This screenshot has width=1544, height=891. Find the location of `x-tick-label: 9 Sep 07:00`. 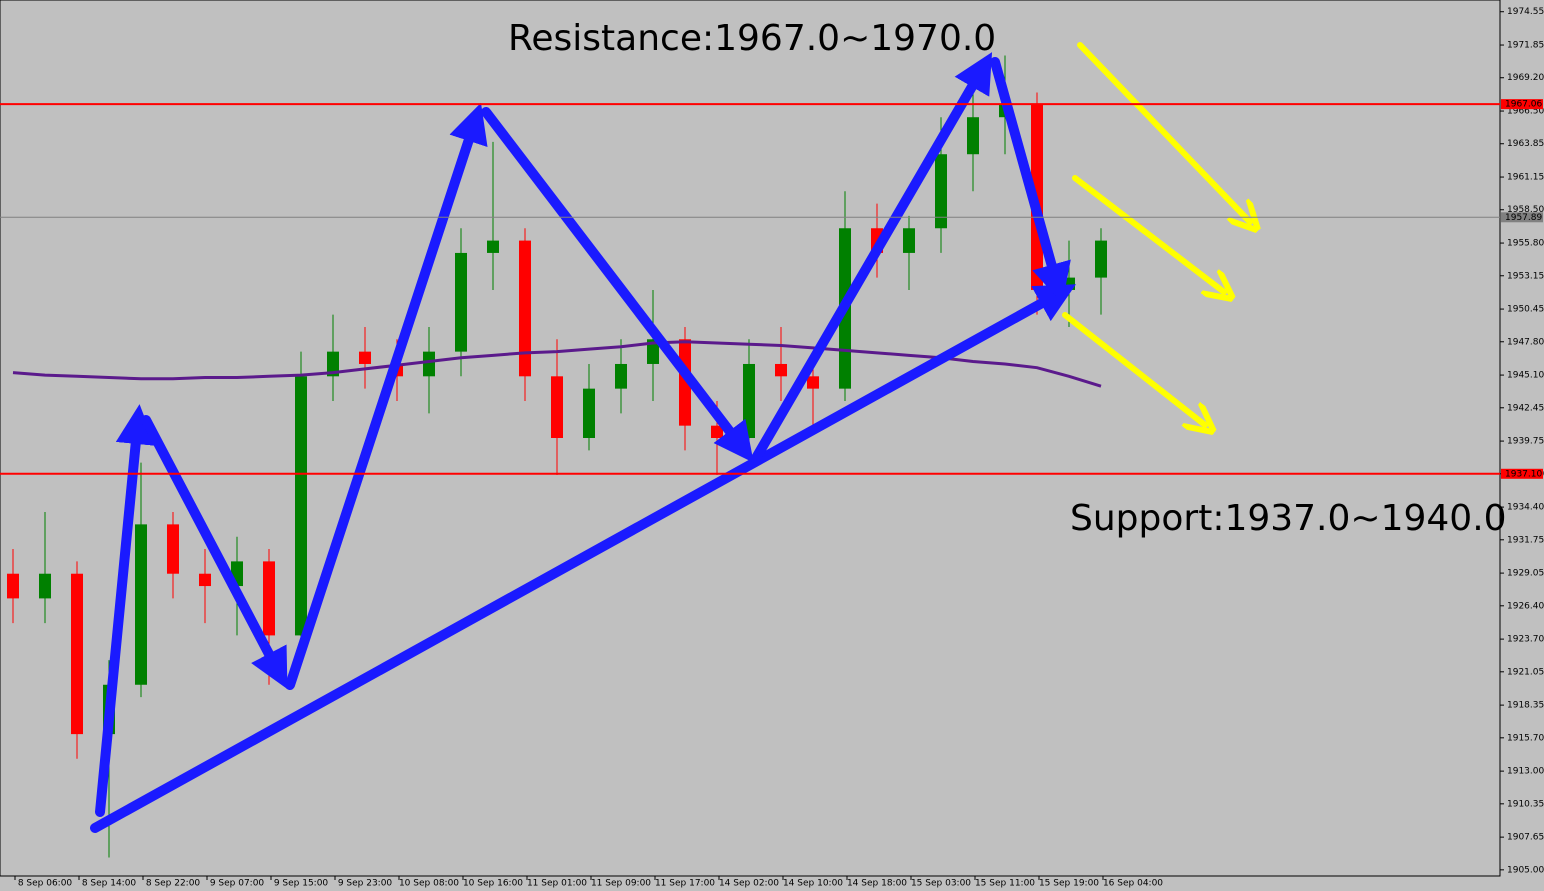

x-tick-label: 9 Sep 07:00 is located at coordinates (237, 884).